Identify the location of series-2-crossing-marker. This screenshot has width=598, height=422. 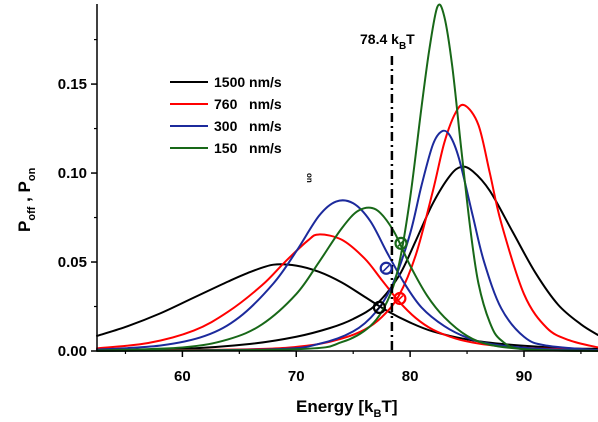
(386, 268).